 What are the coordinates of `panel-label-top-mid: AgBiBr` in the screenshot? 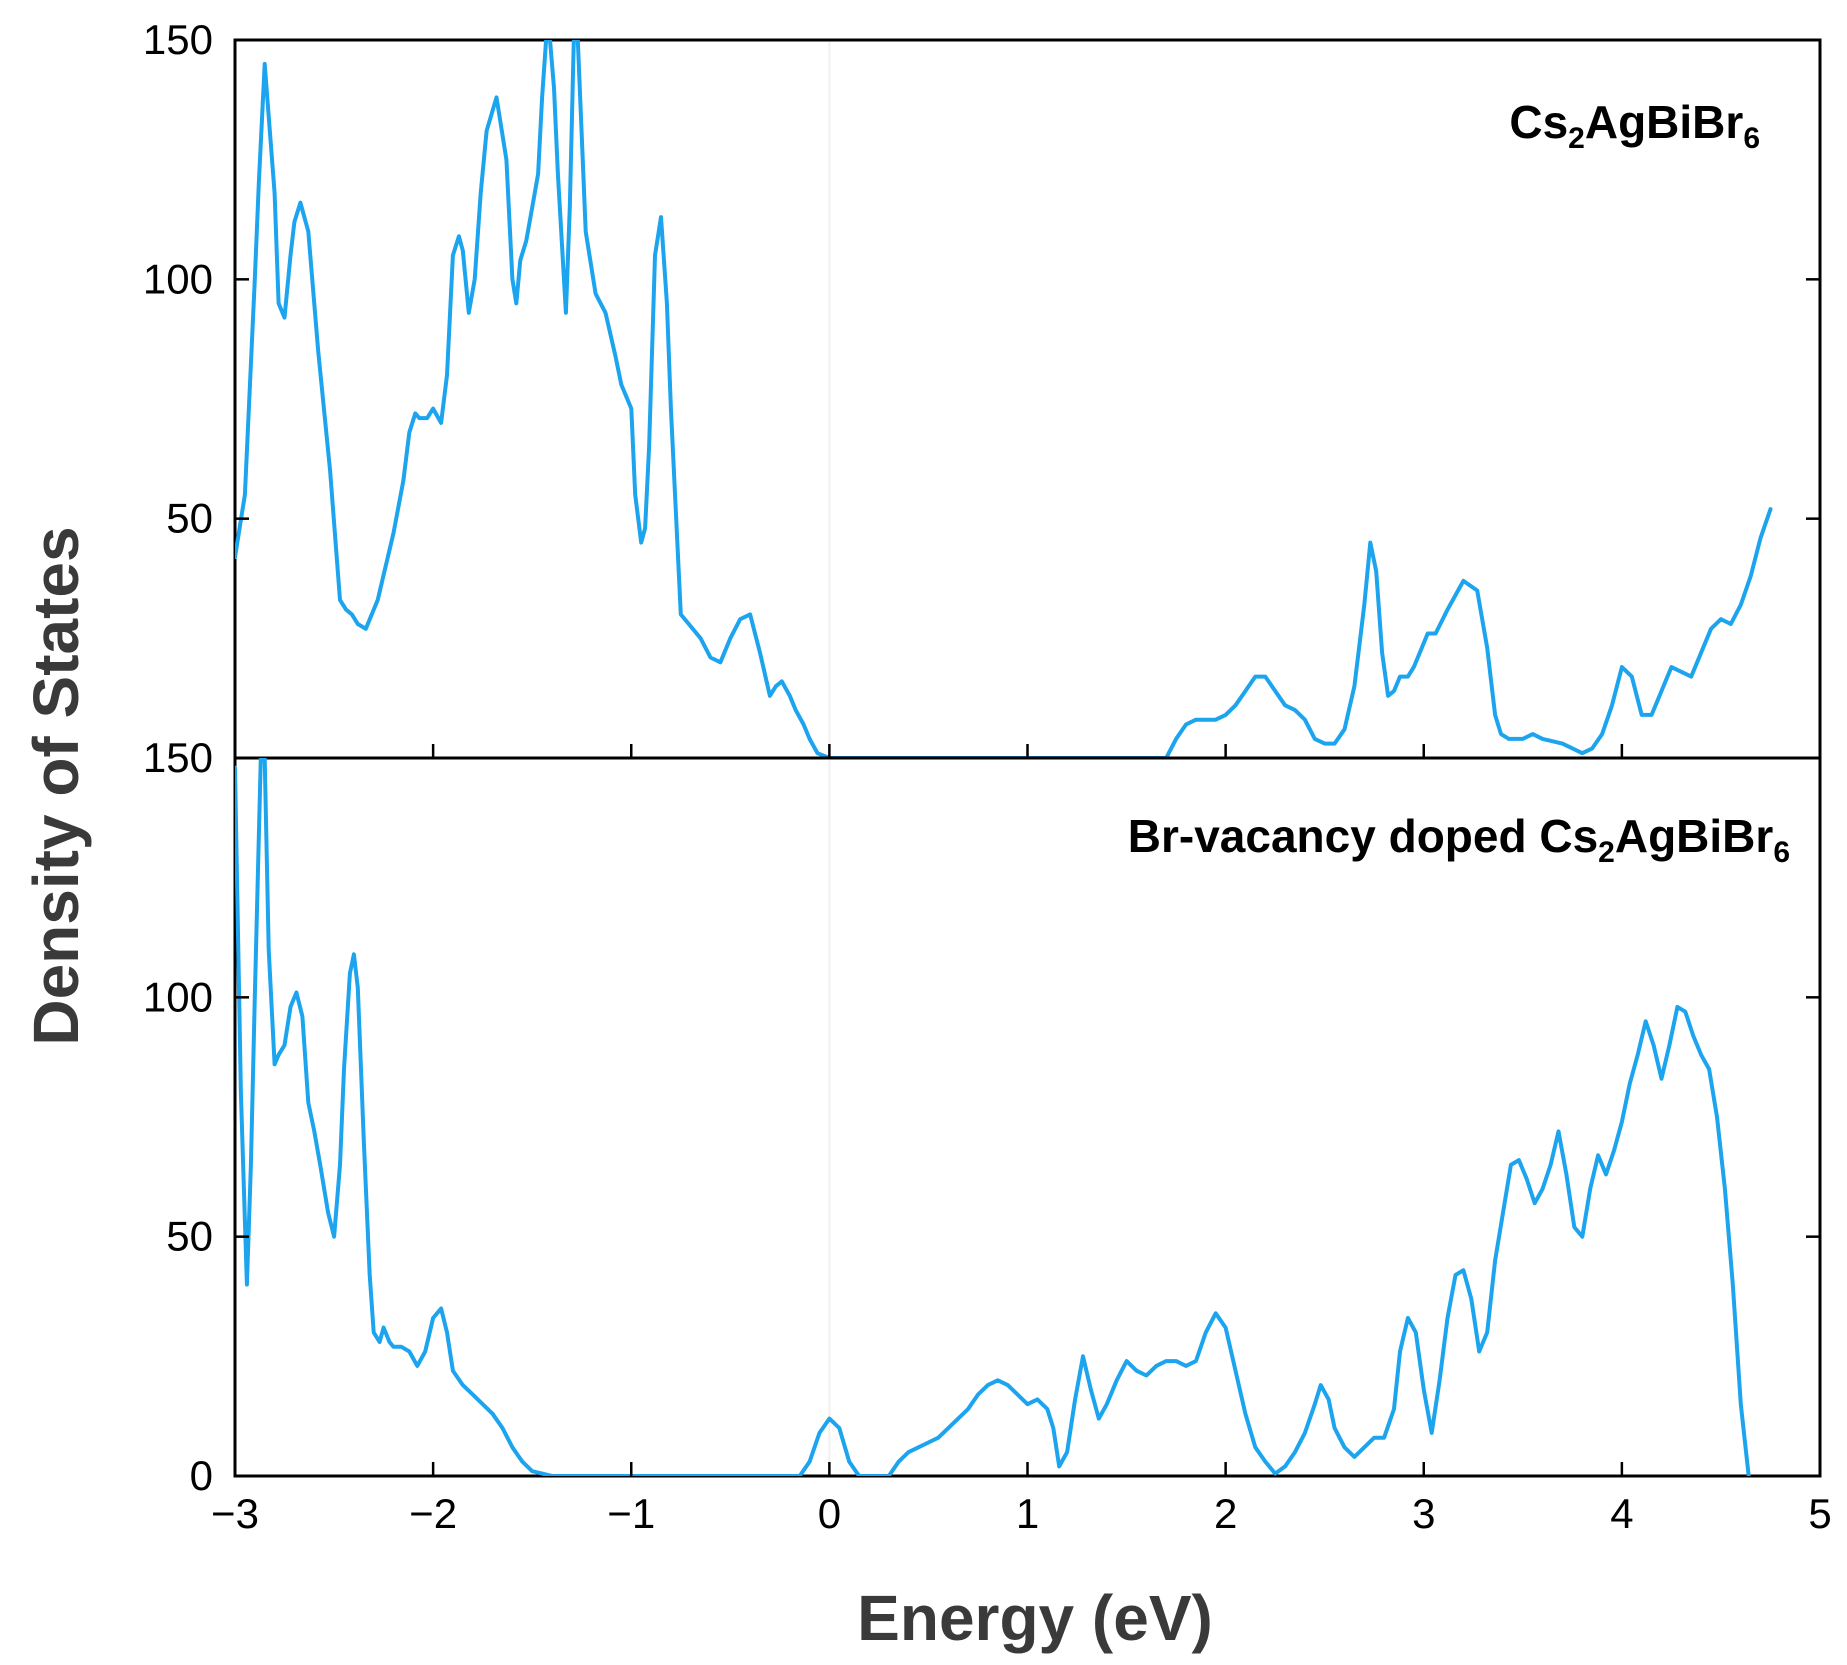 It's located at (1664, 122).